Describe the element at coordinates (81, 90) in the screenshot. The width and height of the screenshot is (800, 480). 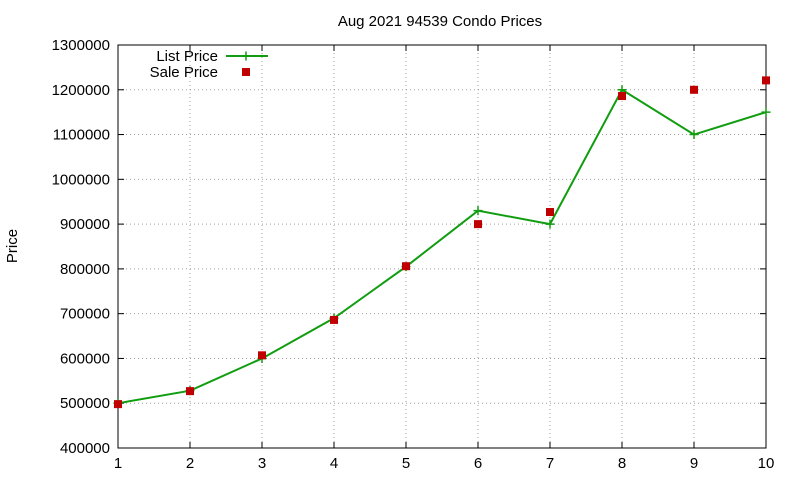
I see `y-tick-label: 1200000` at that location.